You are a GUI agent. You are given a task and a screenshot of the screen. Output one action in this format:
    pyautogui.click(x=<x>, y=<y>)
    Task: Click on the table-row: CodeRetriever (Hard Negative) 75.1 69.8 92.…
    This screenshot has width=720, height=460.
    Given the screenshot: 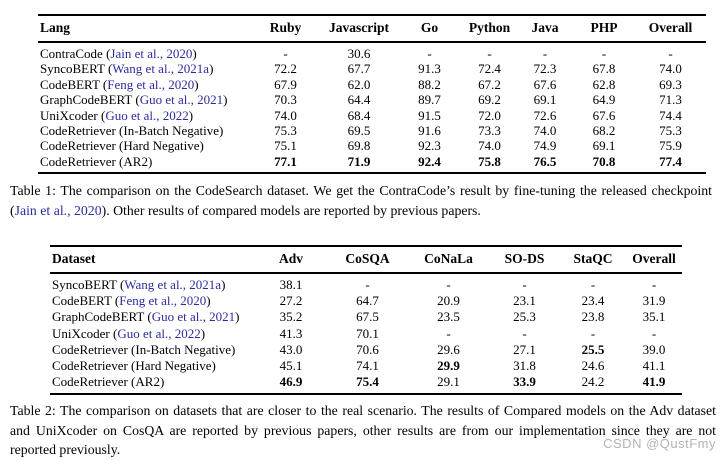 What is the action you would take?
    pyautogui.click(x=372, y=145)
    